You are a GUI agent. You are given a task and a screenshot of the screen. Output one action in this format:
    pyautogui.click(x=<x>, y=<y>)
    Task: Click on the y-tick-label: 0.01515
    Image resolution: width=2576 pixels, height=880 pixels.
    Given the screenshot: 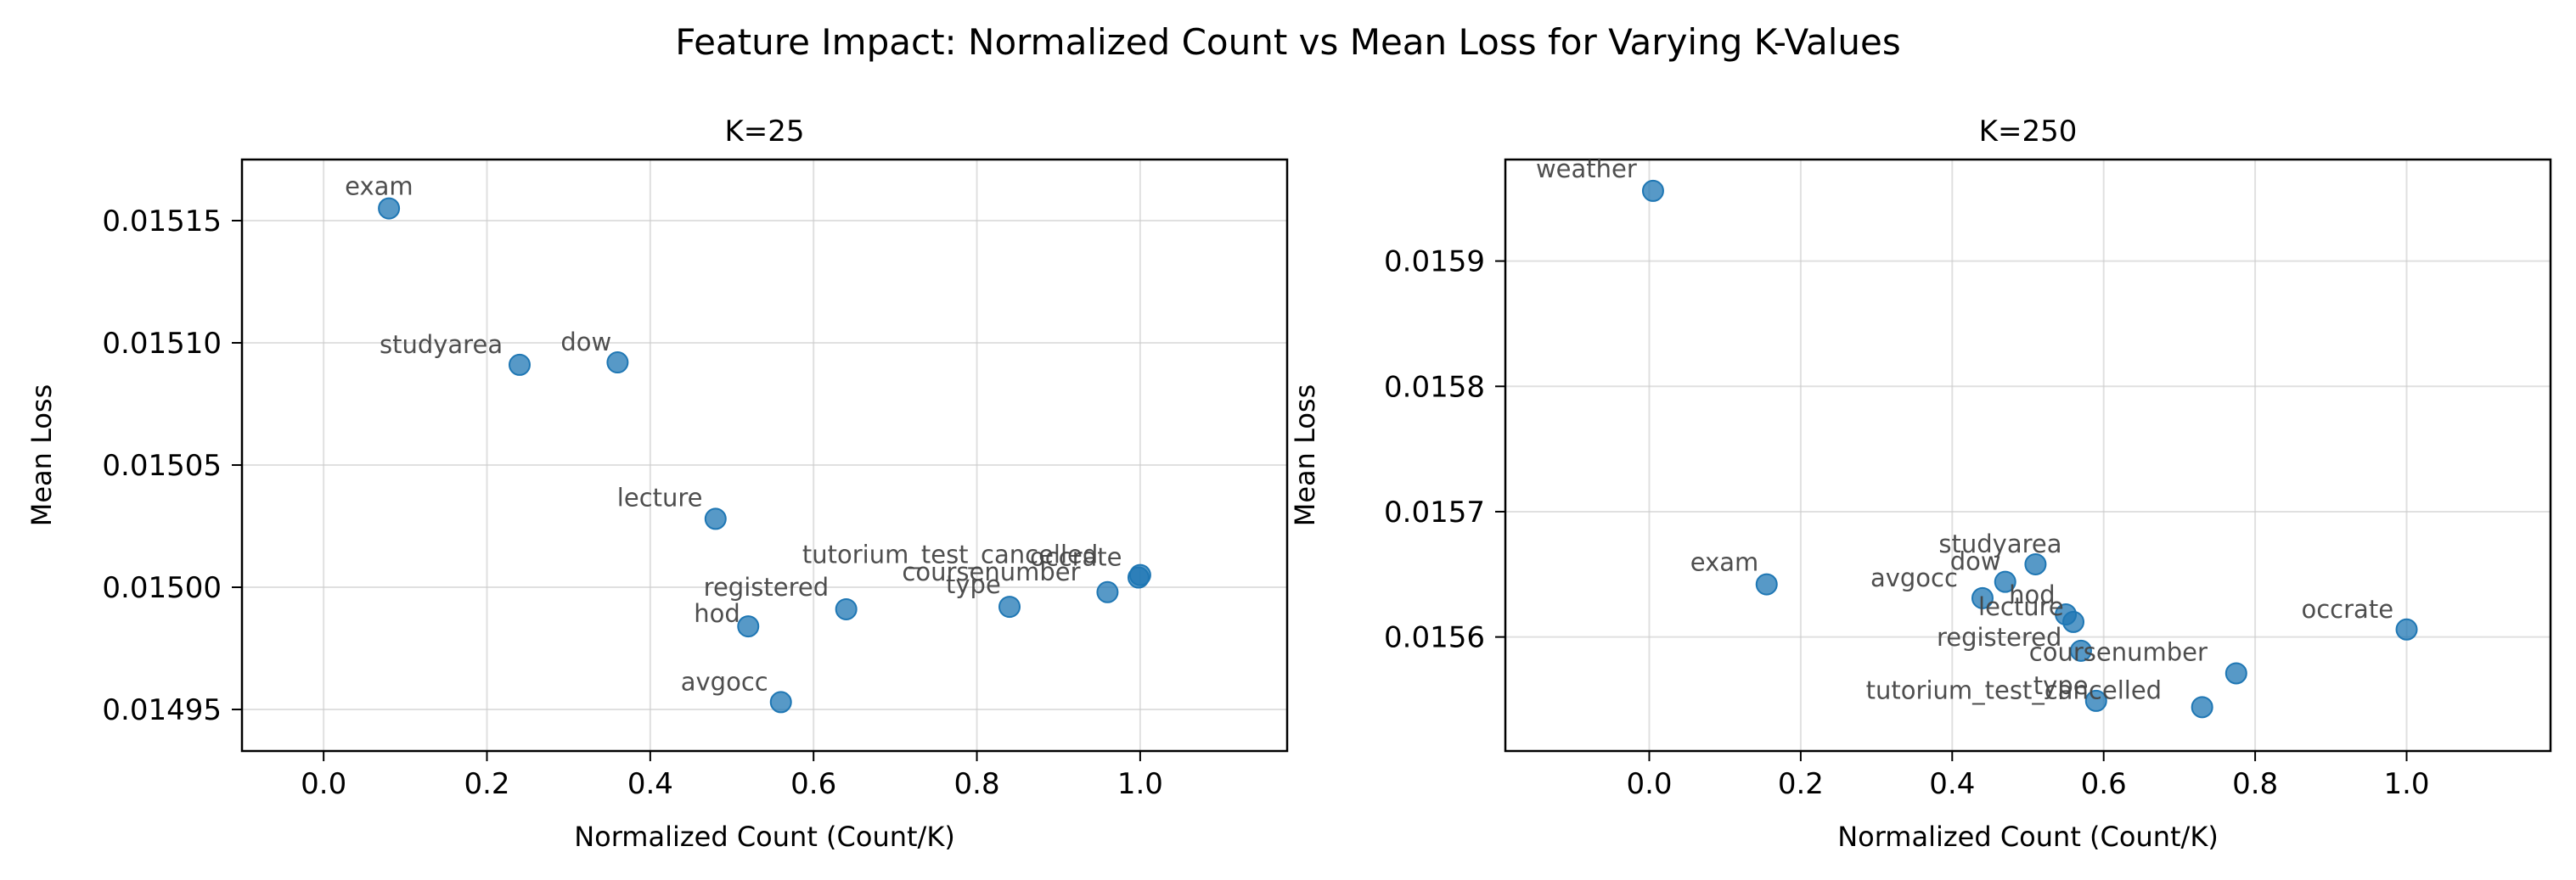 What is the action you would take?
    pyautogui.click(x=162, y=221)
    